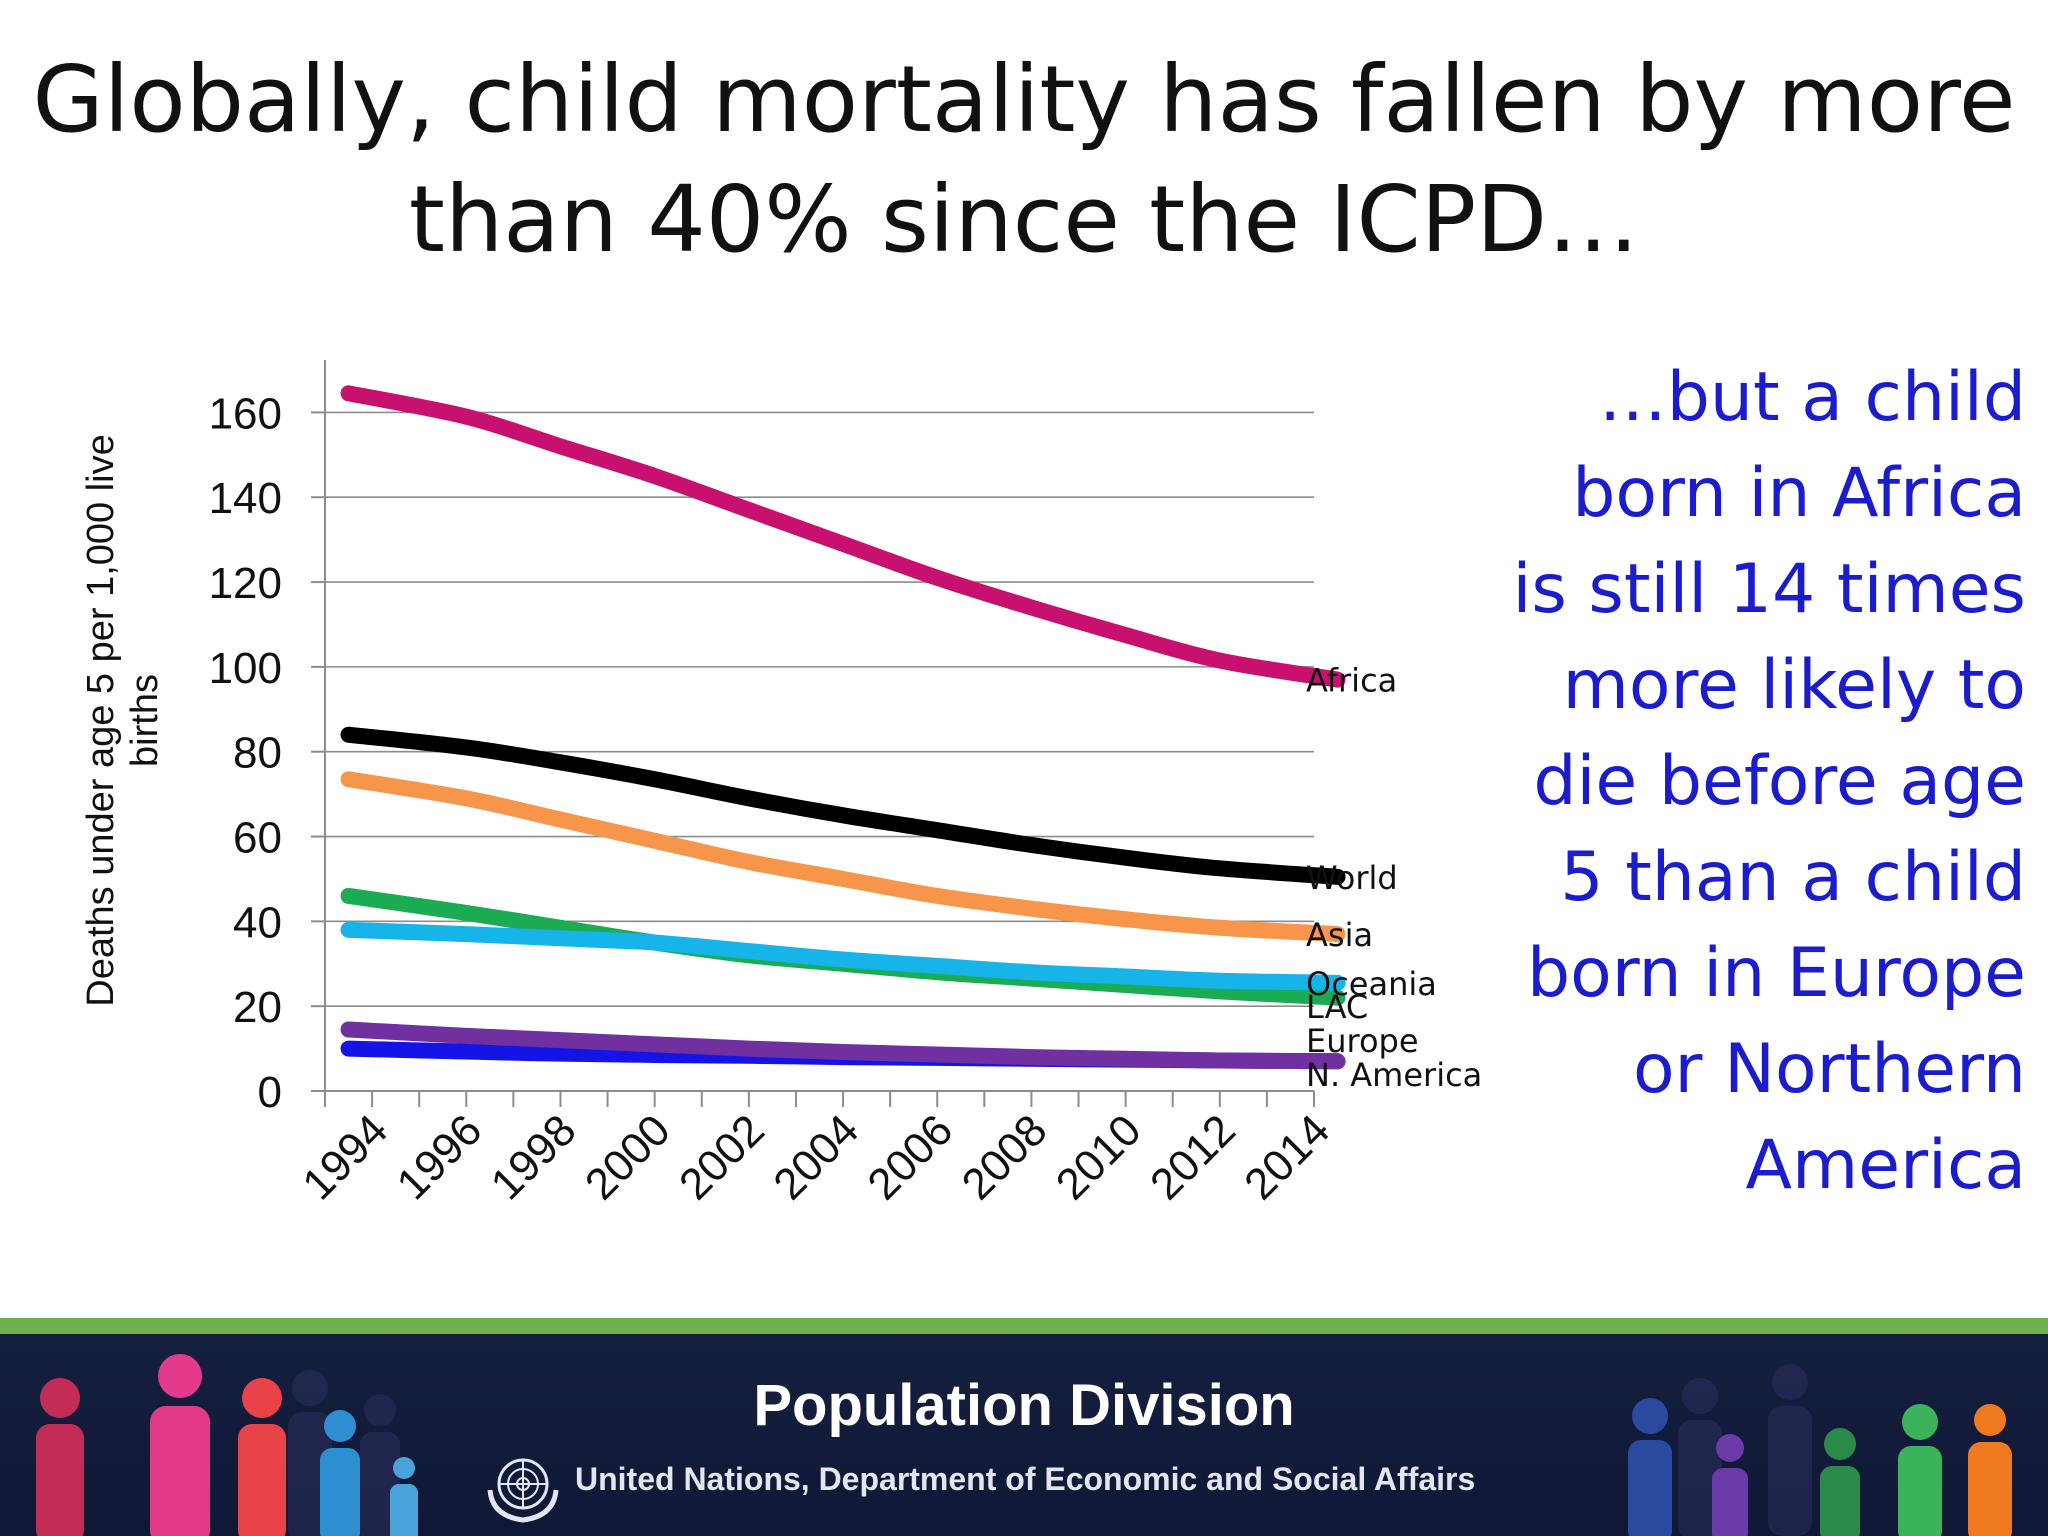  I want to click on series-end-label: Europe, so click(1362, 1041).